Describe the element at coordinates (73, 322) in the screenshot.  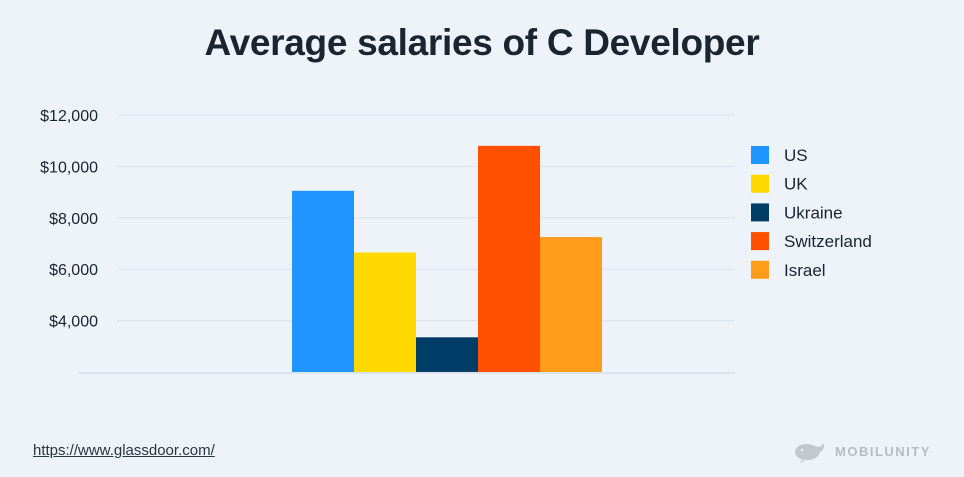
I see `y-tick-label: $4,000` at that location.